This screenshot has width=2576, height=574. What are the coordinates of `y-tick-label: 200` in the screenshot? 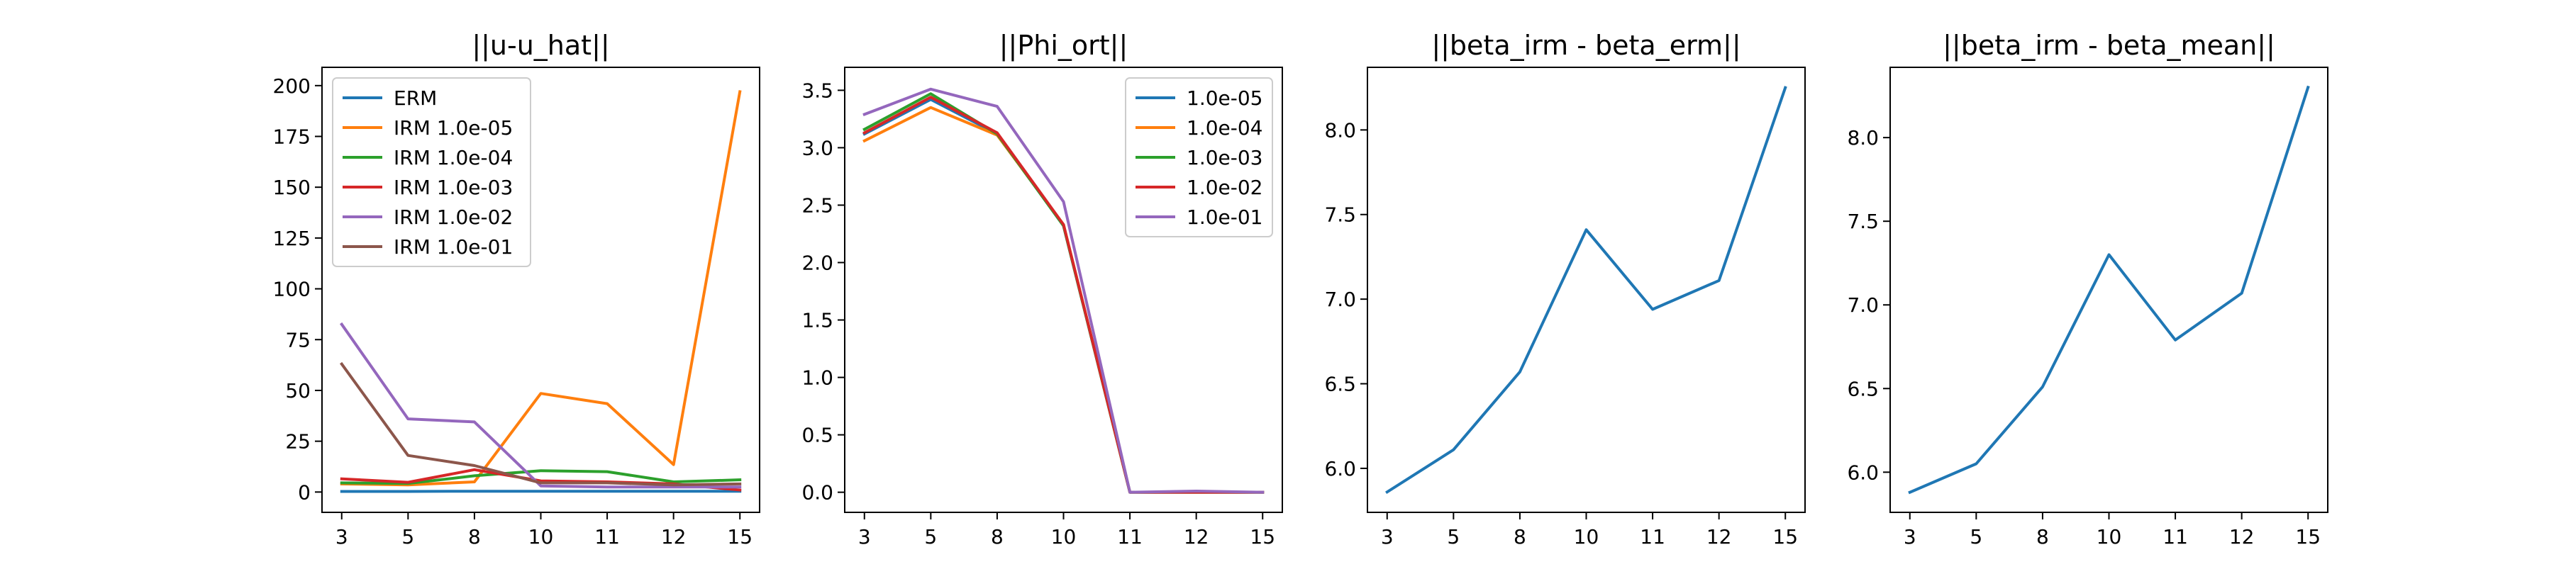 It's located at (292, 86).